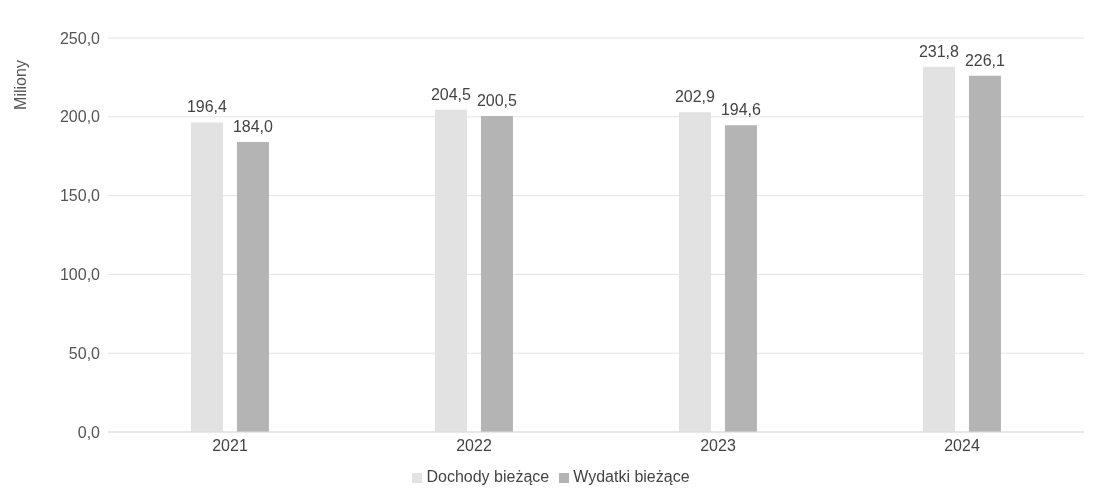 The width and height of the screenshot is (1112, 499). I want to click on x-tick-label: 2023, so click(718, 446).